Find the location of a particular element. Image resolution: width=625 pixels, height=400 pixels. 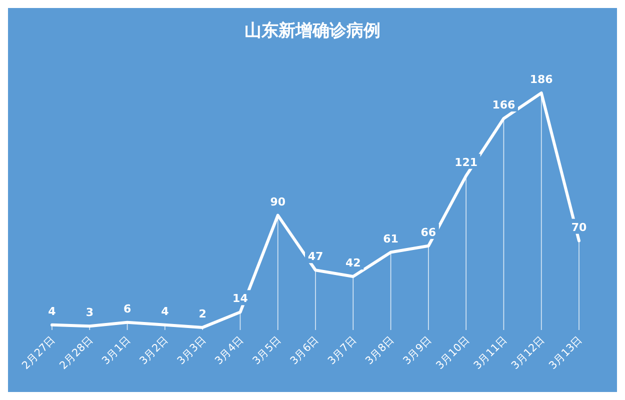

chart-title: 山东新增确诊病例 is located at coordinates (312, 31).